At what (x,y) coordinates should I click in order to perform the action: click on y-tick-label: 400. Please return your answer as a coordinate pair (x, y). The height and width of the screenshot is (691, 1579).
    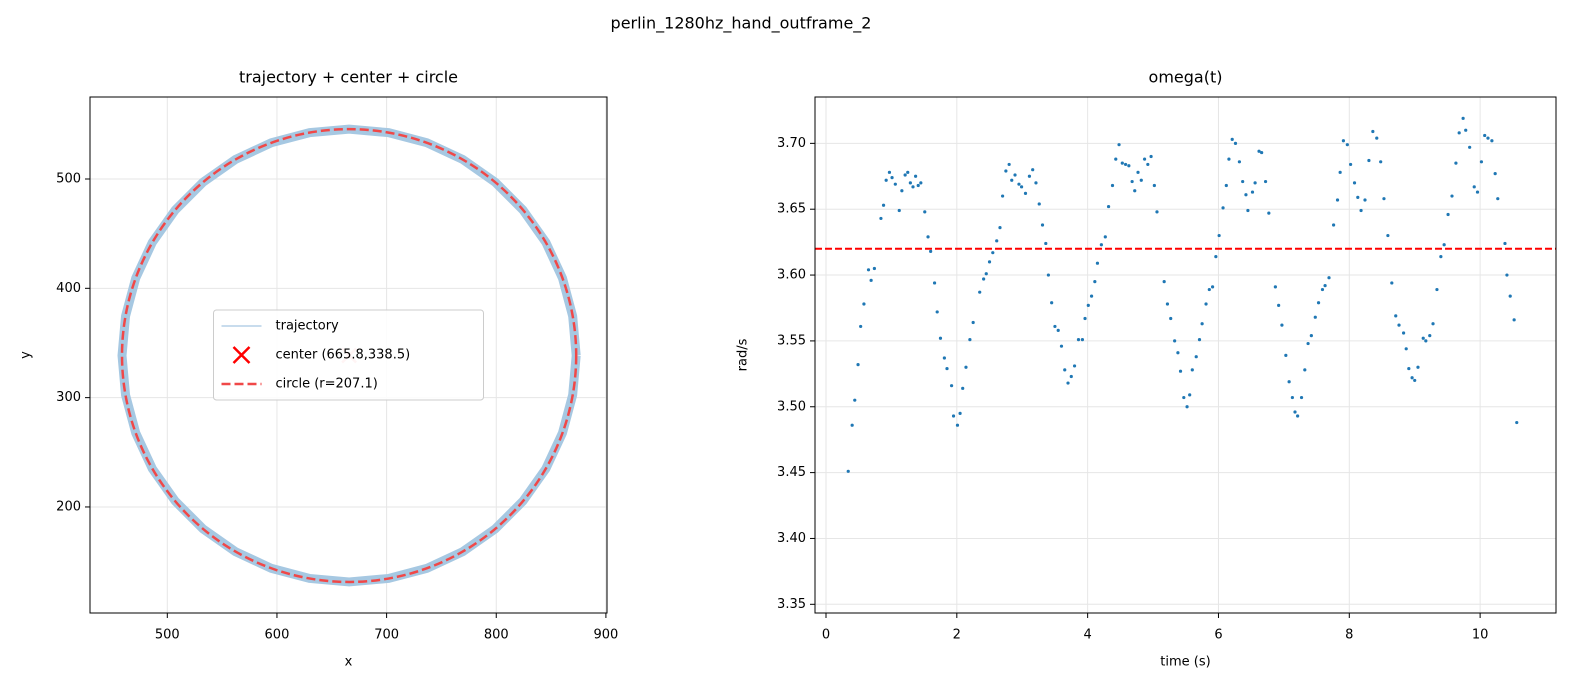
    Looking at the image, I should click on (68, 288).